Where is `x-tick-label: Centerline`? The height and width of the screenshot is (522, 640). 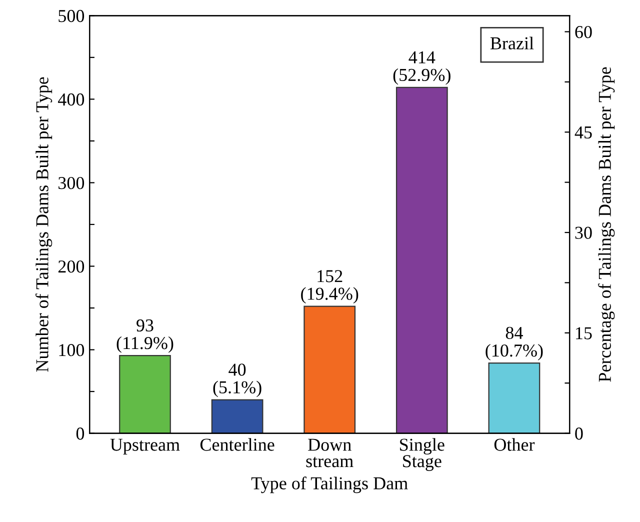 x-tick-label: Centerline is located at coordinates (237, 444).